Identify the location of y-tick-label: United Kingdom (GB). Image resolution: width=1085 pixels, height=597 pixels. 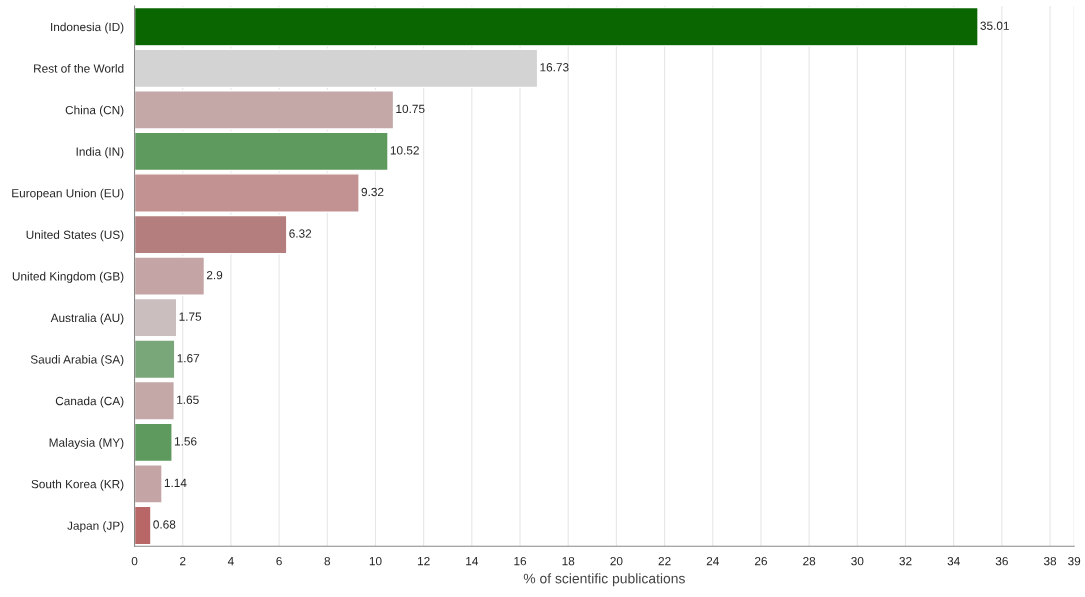
(68, 277).